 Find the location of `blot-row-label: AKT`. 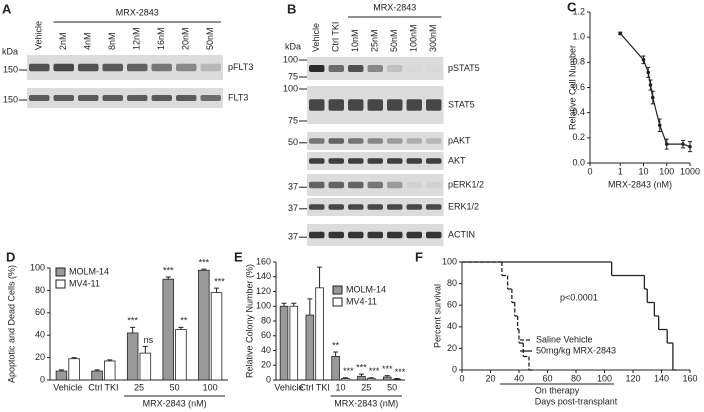

blot-row-label: AKT is located at coordinates (457, 160).